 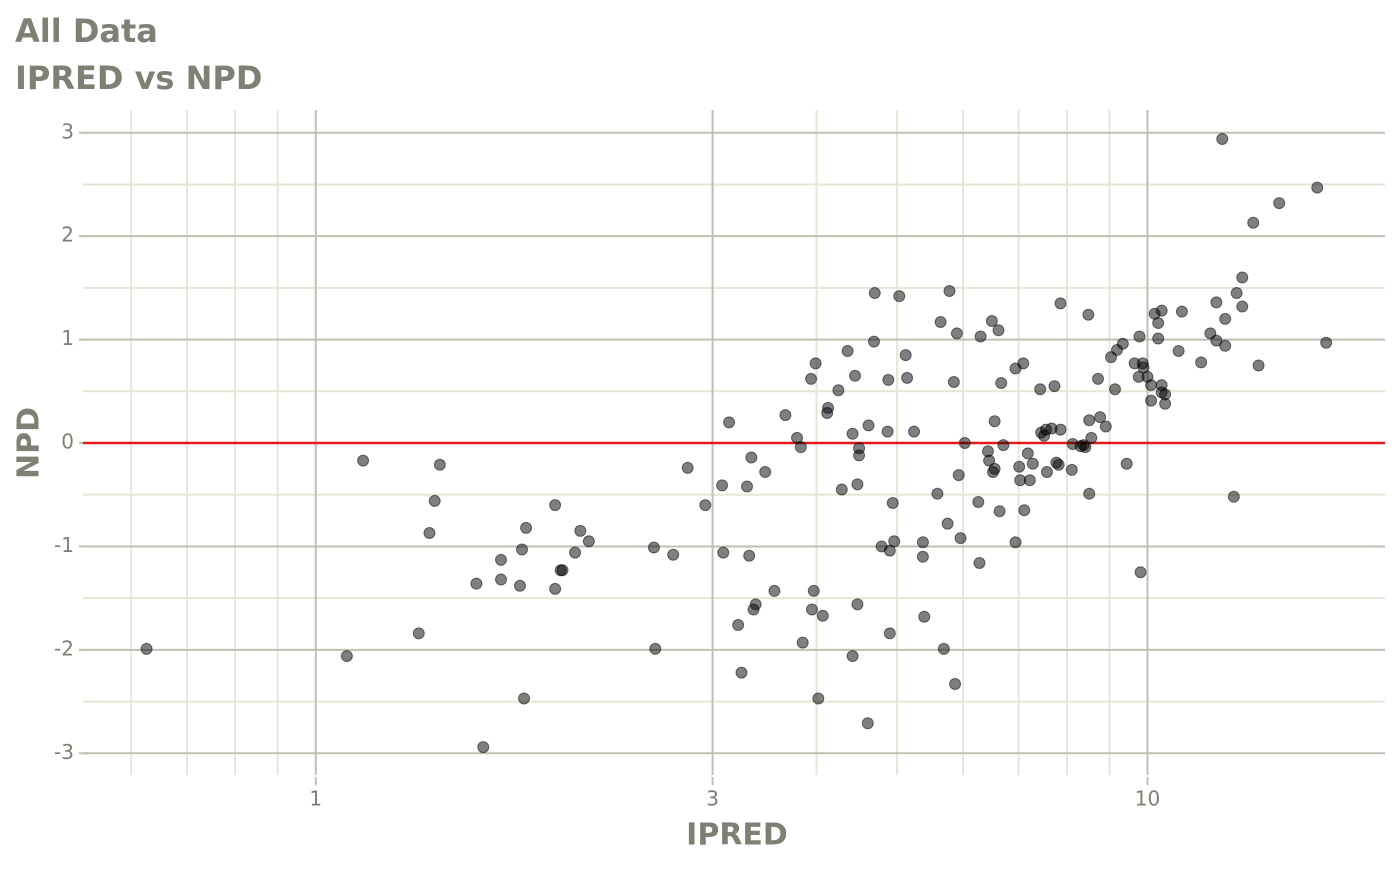 I want to click on chart-title: All Data, so click(x=86, y=31).